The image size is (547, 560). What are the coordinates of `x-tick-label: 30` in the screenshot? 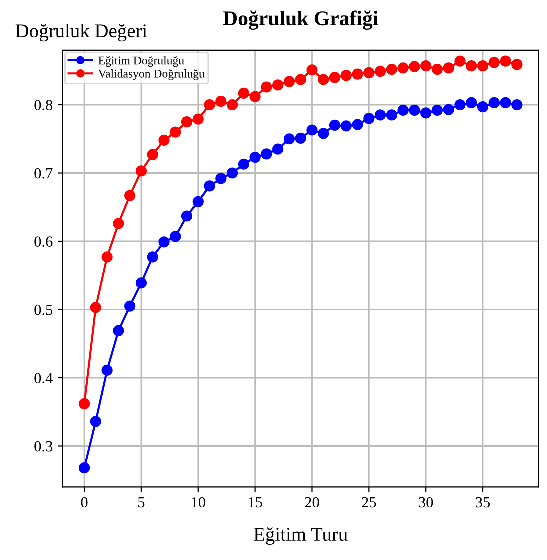 It's located at (426, 502).